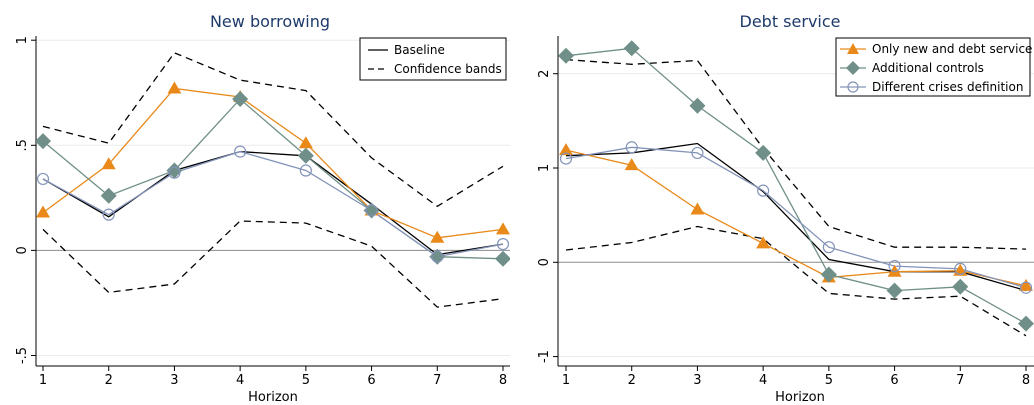 This screenshot has height=405, width=1034. What do you see at coordinates (22, 145) in the screenshot?
I see `y-tick-label: .5` at bounding box center [22, 145].